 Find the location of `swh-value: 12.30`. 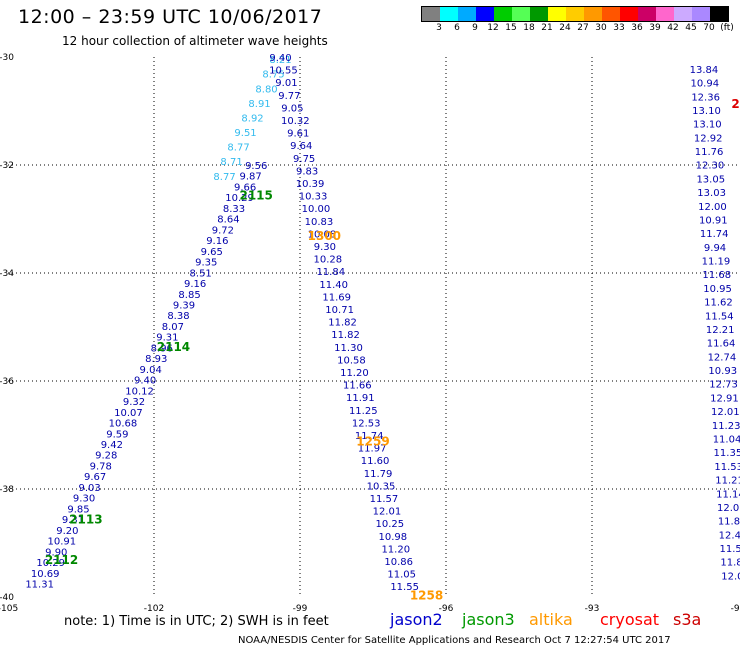

swh-value: 12.30 is located at coordinates (710, 166).